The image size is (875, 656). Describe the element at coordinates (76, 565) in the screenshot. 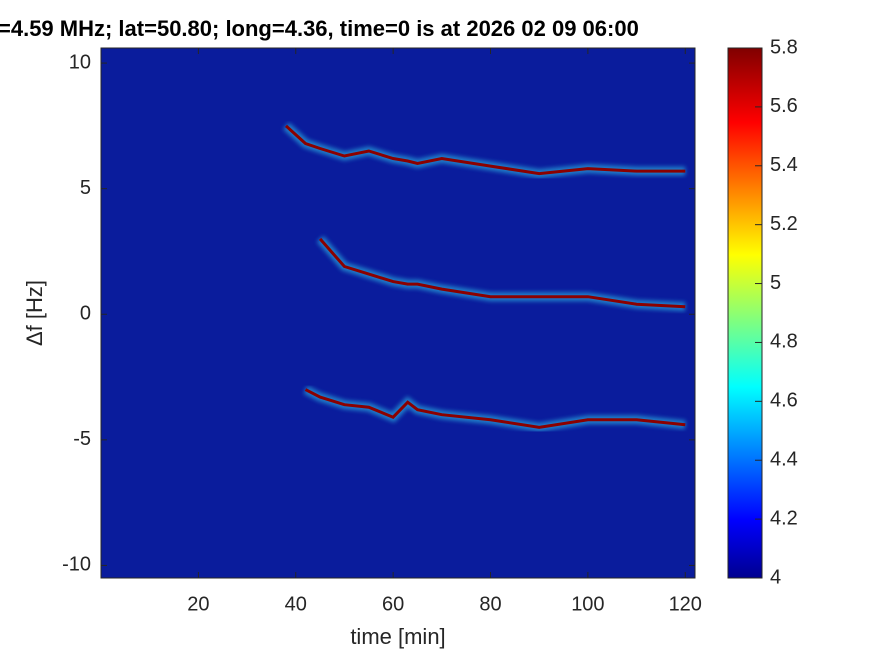

I see `y-tick-label: -10` at that location.